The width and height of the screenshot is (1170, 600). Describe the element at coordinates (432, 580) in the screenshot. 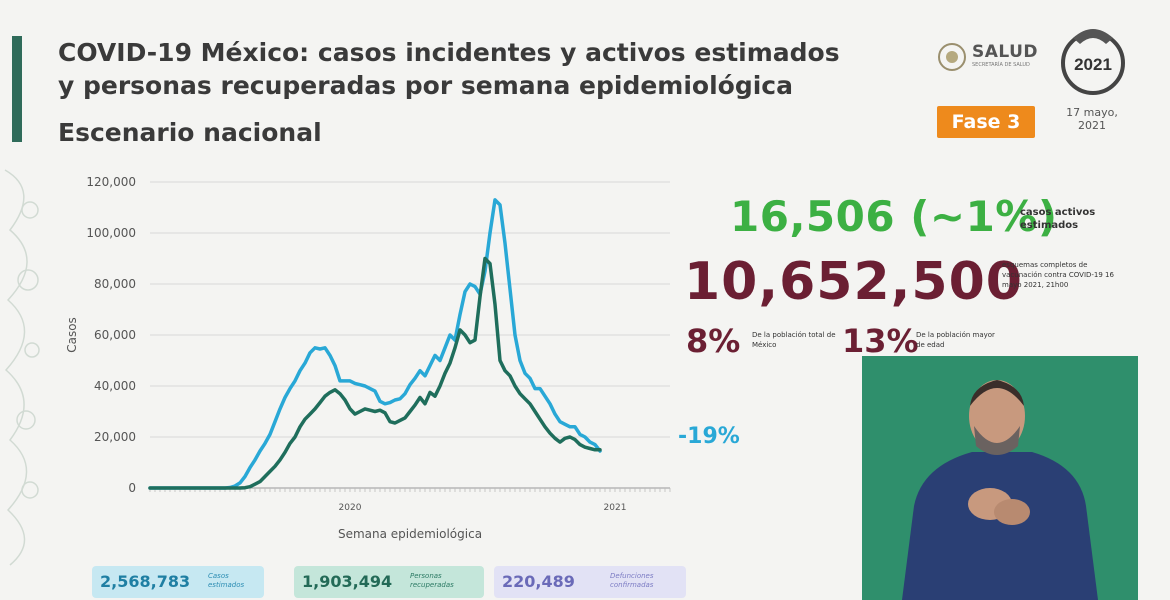

I see `recovered-label: Personas recuperadas` at that location.